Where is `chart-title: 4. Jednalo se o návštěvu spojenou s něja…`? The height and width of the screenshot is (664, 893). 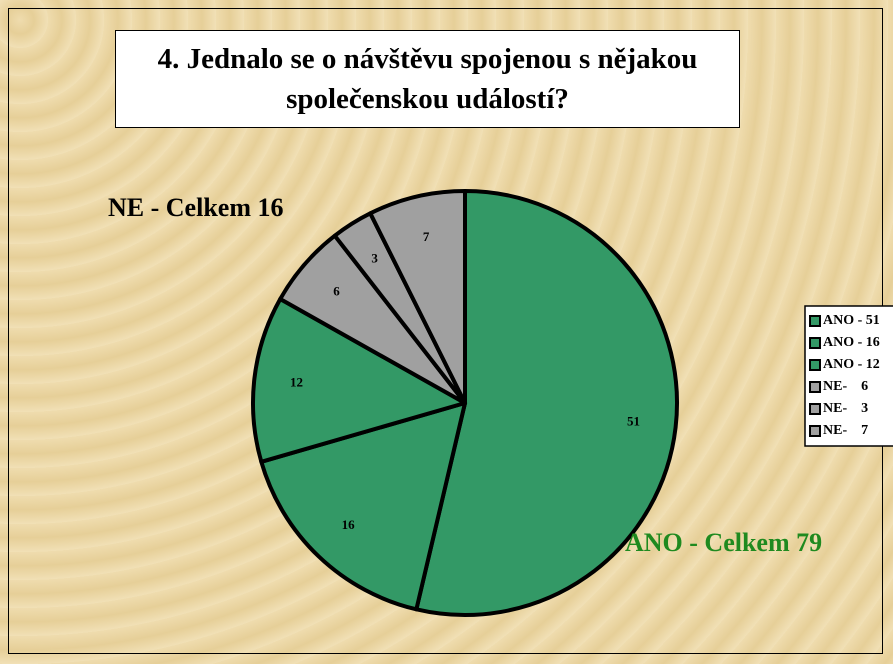
chart-title: 4. Jednalo se o návštěvu spojenou s něja… is located at coordinates (427, 79).